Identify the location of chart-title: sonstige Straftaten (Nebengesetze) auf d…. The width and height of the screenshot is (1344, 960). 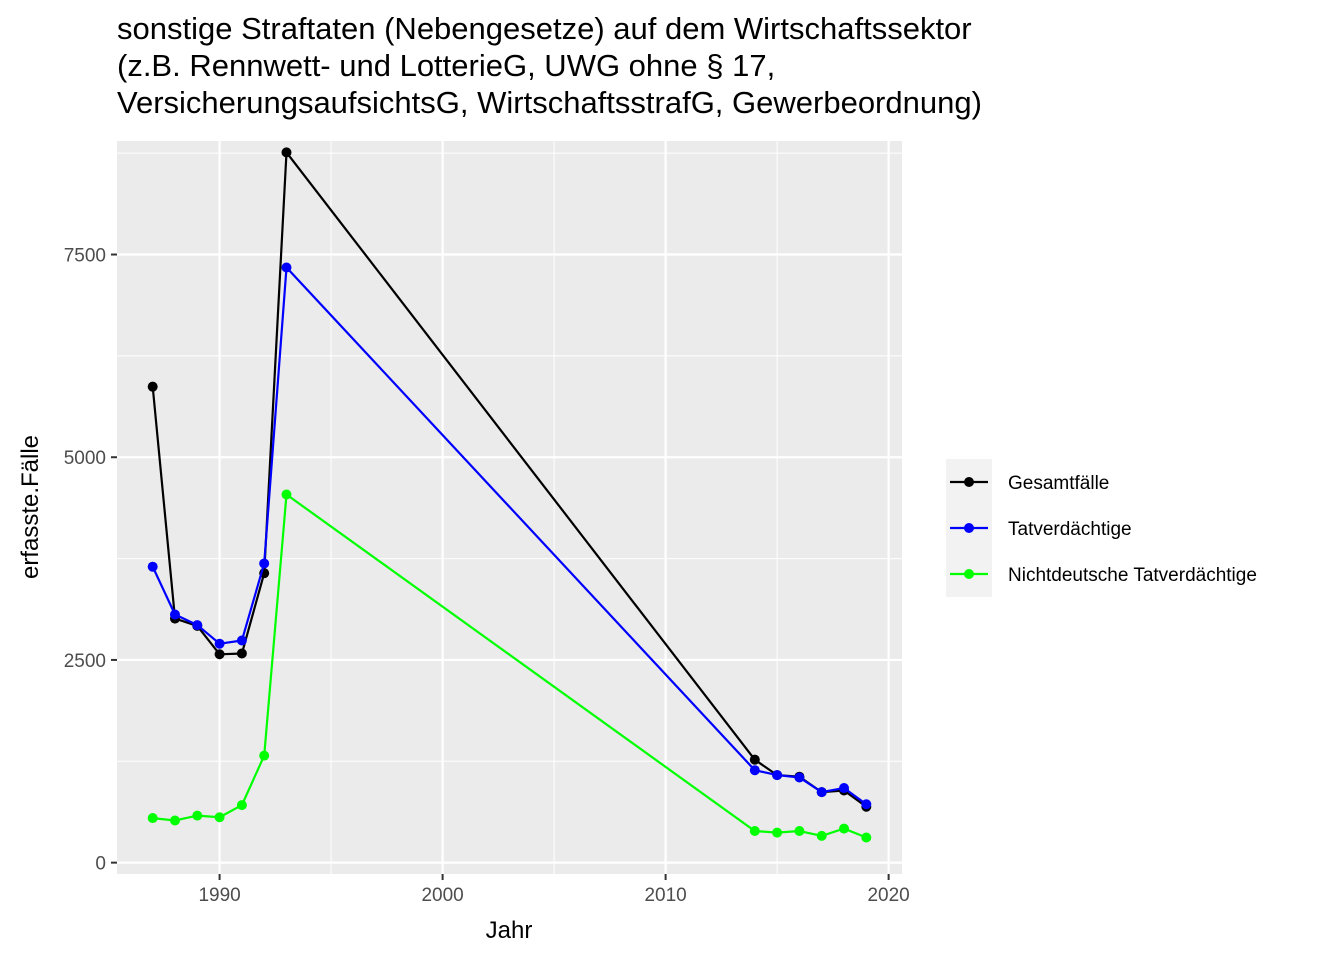
(549, 65).